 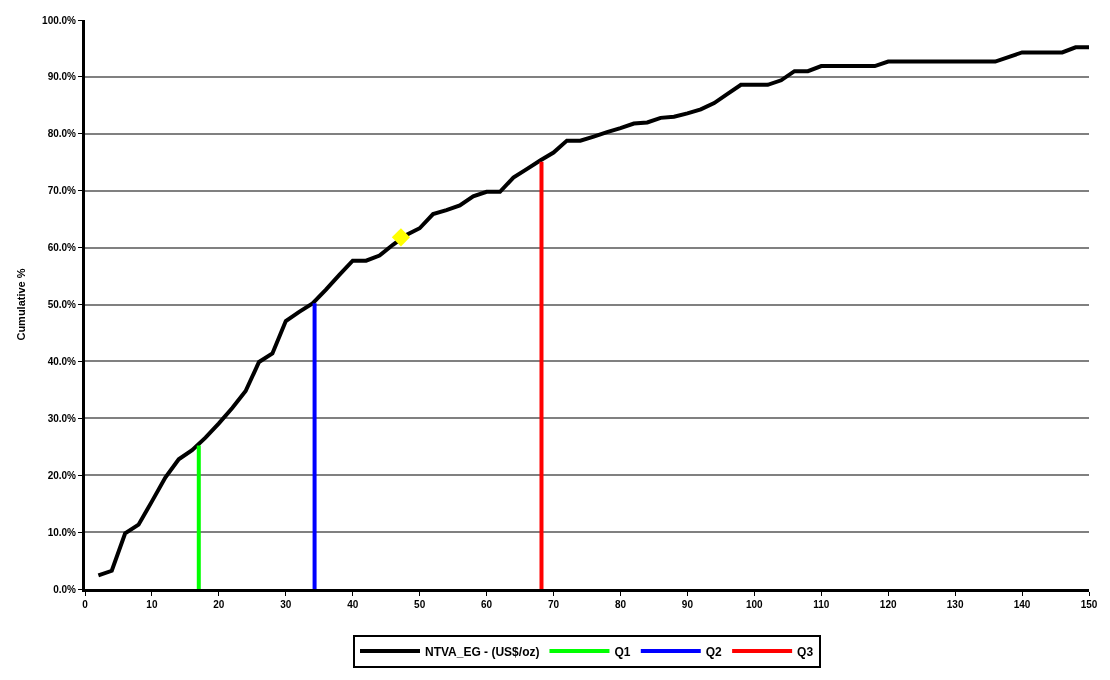 I want to click on legend-label: Q3, so click(x=805, y=651).